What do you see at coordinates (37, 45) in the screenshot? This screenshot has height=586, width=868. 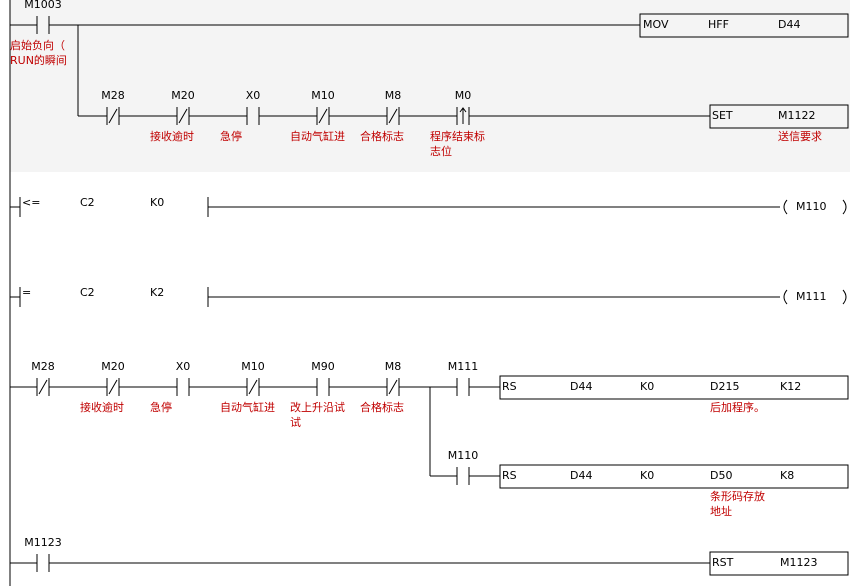 I see `contact-comment: 启始负向（` at bounding box center [37, 45].